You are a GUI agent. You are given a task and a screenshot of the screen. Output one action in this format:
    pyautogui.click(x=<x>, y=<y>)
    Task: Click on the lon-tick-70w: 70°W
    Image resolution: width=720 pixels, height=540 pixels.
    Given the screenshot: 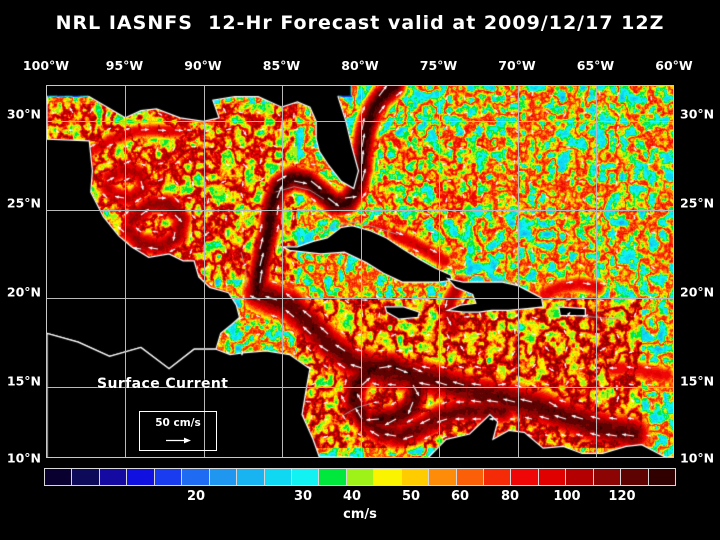 What is the action you would take?
    pyautogui.click(x=517, y=65)
    